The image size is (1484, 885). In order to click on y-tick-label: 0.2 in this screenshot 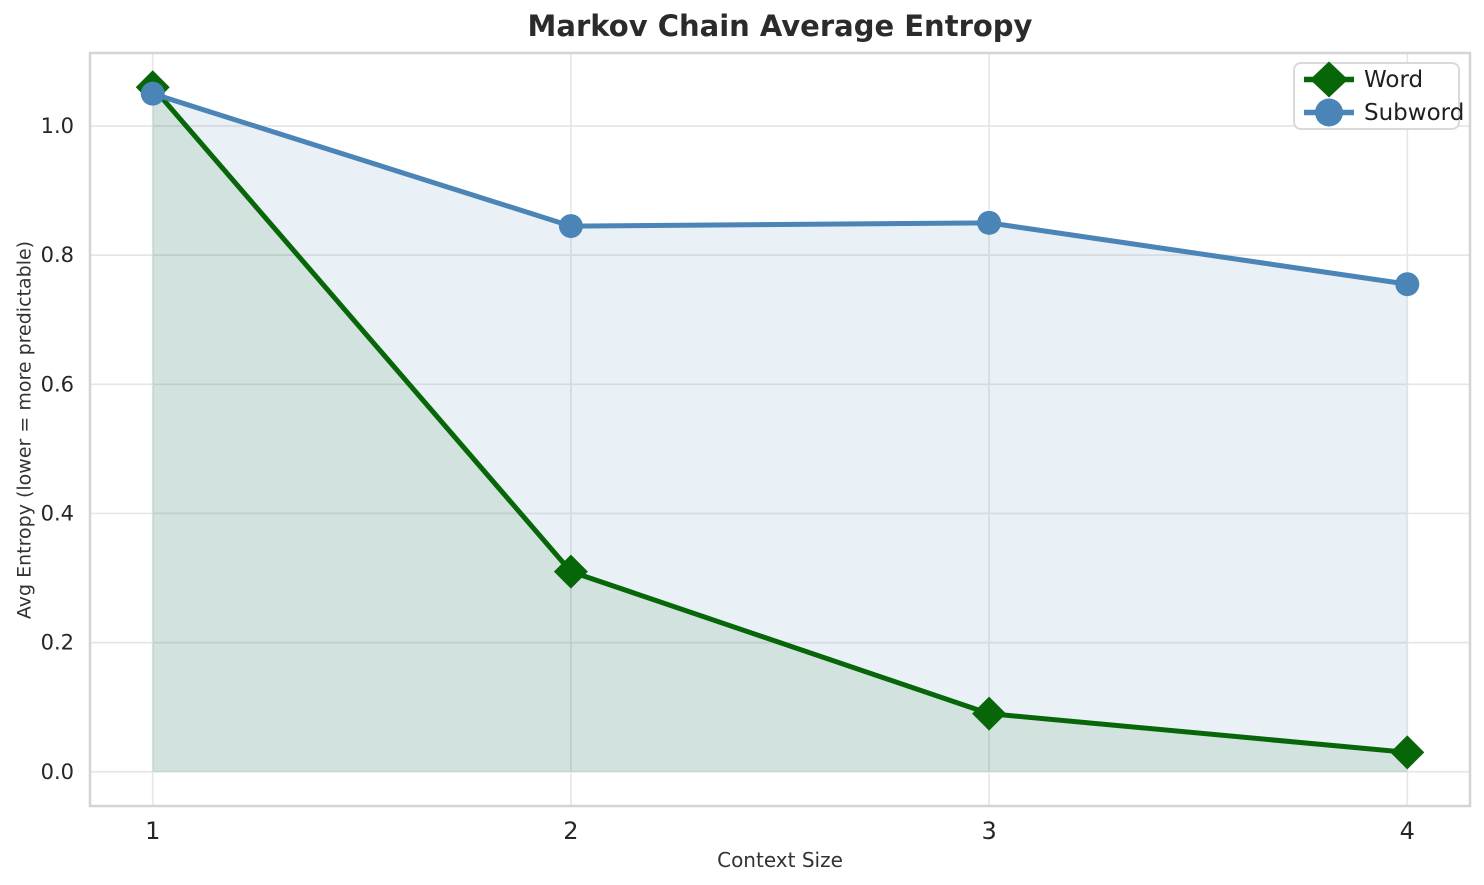, I will do `click(57, 643)`.